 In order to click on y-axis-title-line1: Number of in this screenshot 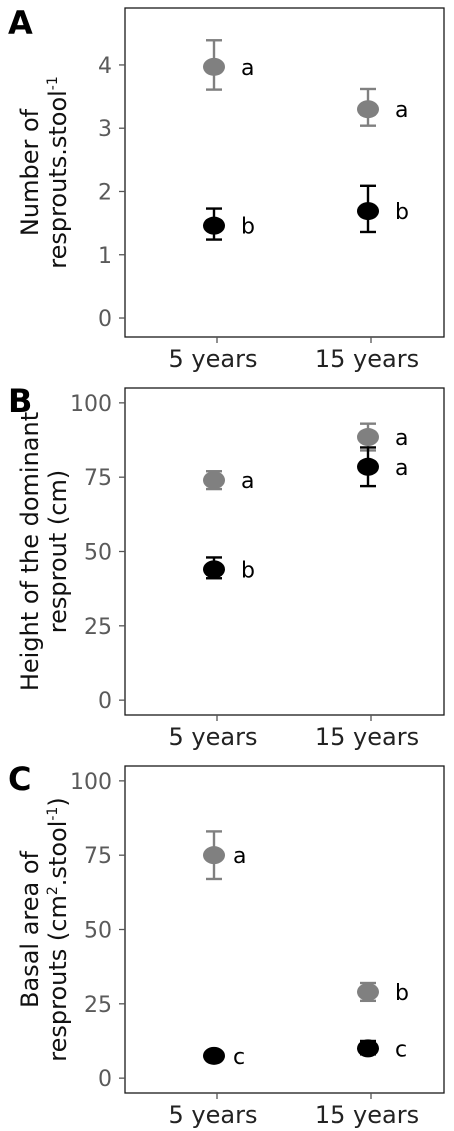, I will do `click(30, 172)`.